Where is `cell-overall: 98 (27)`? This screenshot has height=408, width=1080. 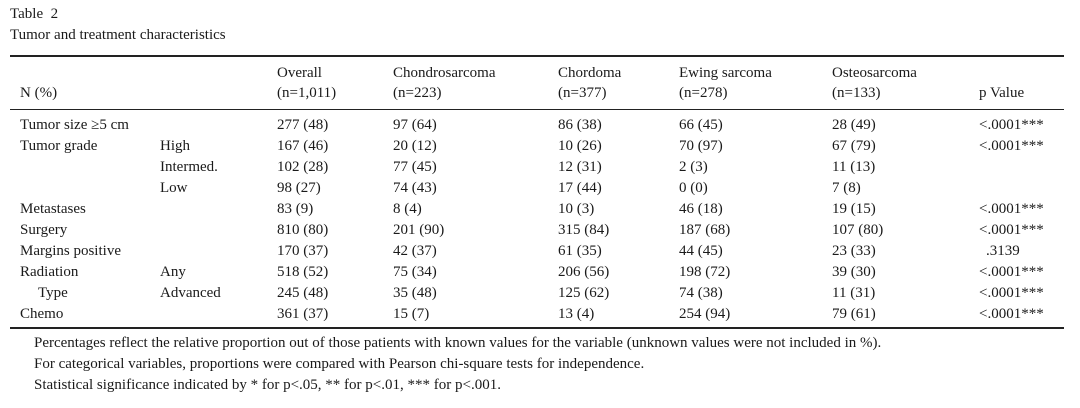 cell-overall: 98 (27) is located at coordinates (299, 188).